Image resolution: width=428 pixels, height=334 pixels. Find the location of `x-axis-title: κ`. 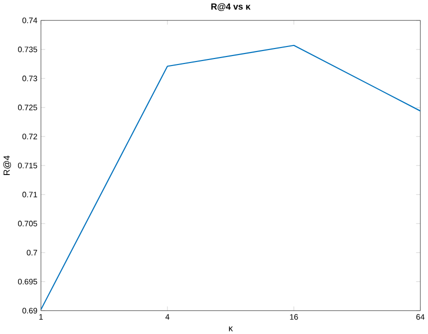

x-axis-title: κ is located at coordinates (231, 328).